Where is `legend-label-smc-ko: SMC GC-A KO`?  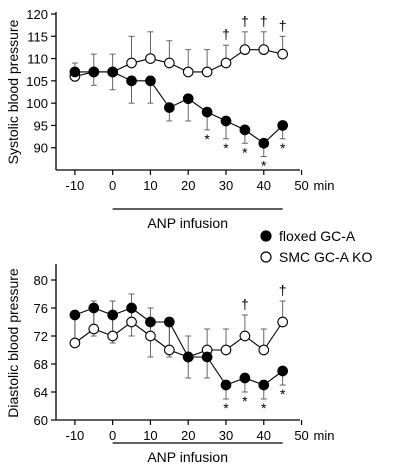 legend-label-smc-ko: SMC GC-A KO is located at coordinates (325, 257).